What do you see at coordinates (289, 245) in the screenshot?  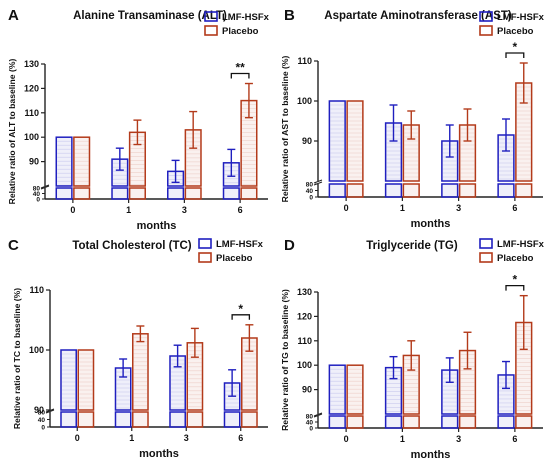 I see `panel-label: D` at bounding box center [289, 245].